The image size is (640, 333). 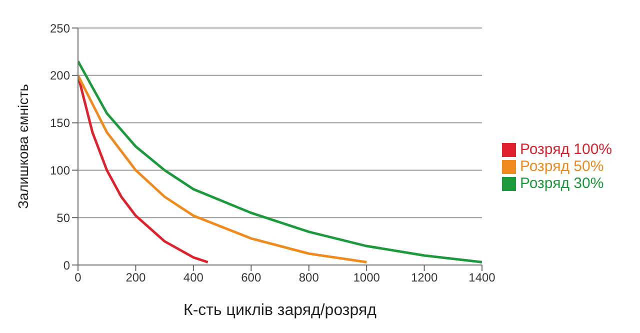 What do you see at coordinates (22, 146) in the screenshot?
I see `y-axis-title: Залишкова ємність` at bounding box center [22, 146].